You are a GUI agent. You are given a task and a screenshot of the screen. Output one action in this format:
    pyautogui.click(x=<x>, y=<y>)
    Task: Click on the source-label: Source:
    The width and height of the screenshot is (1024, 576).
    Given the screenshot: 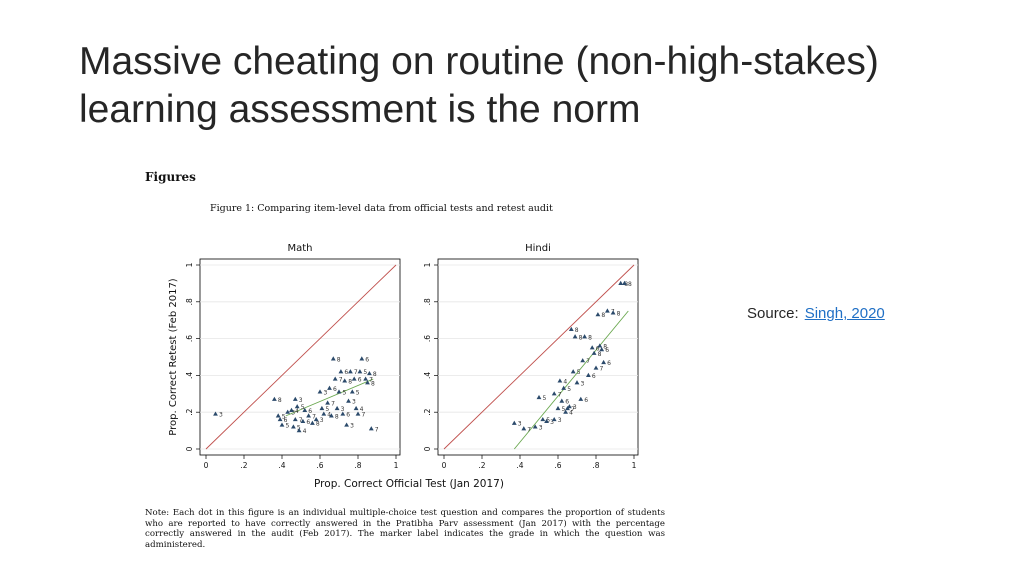 What is the action you would take?
    pyautogui.click(x=773, y=313)
    